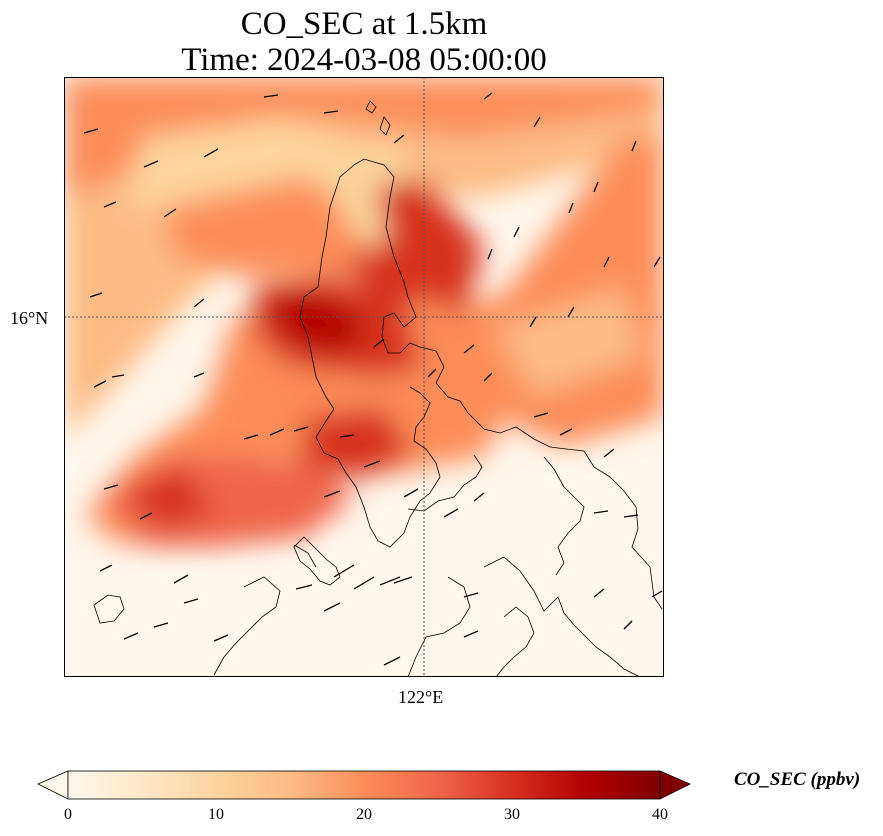 The image size is (883, 836). I want to click on colorbar-tick-10: 10, so click(216, 814).